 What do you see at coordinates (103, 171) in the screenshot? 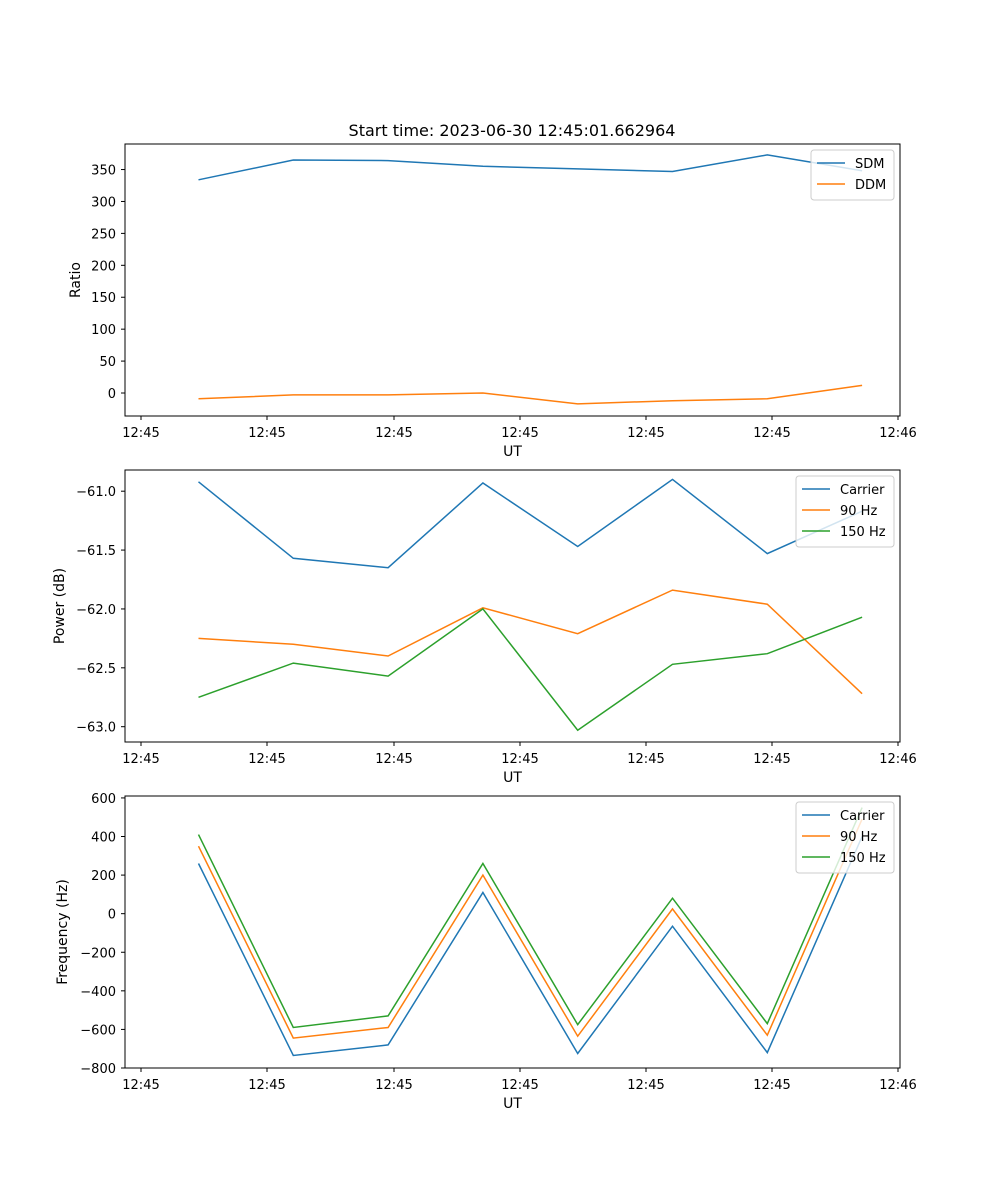
I see `y-tick-label: 350` at bounding box center [103, 171].